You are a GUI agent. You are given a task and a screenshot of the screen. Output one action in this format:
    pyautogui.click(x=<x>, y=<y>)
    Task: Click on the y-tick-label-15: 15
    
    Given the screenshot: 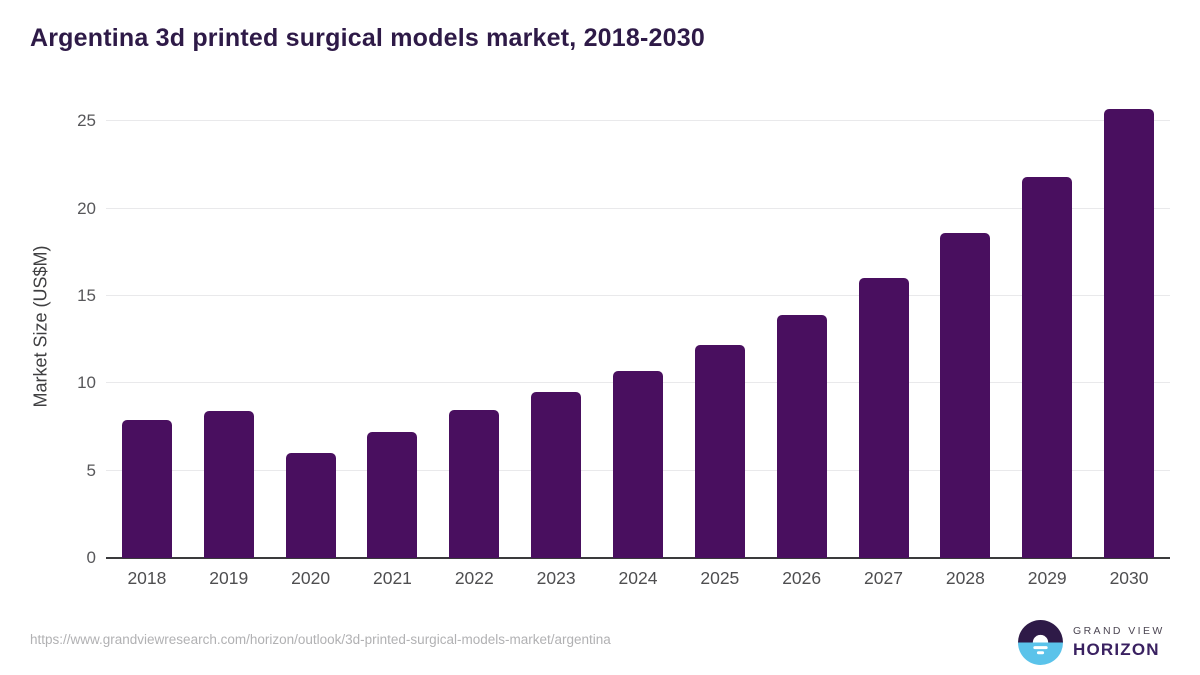 What is the action you would take?
    pyautogui.click(x=86, y=295)
    